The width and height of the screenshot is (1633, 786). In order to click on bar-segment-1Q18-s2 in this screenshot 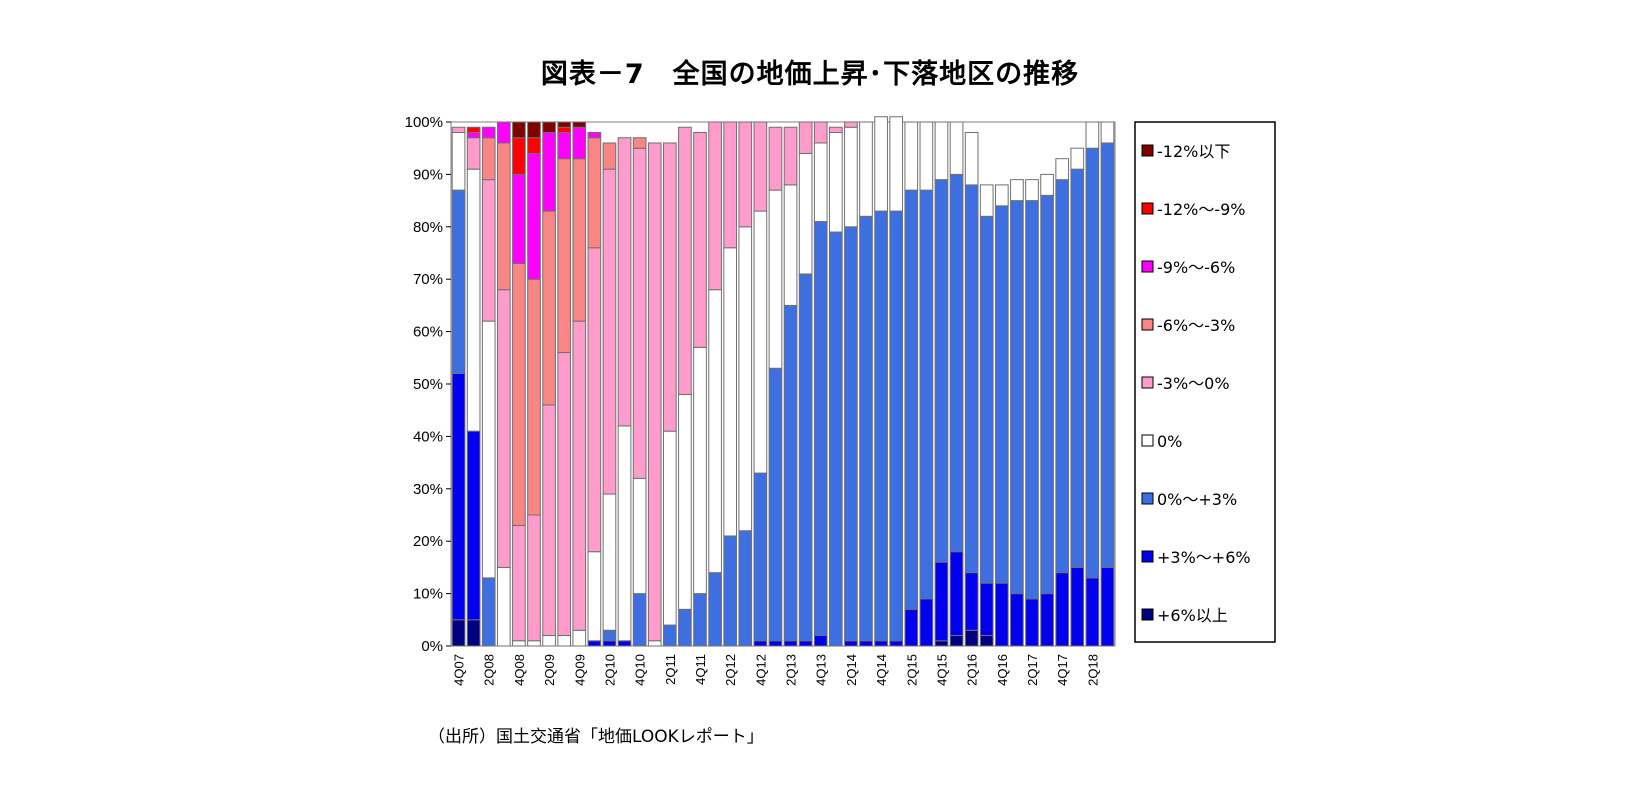, I will do `click(1077, 368)`.